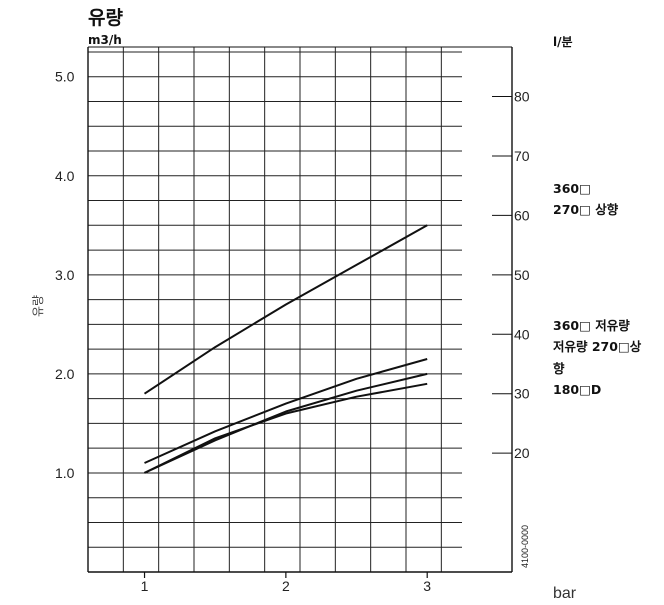 The image size is (664, 605). Describe the element at coordinates (586, 209) in the screenshot. I see `annotation-1-line-2: 270□ 상향` at that location.